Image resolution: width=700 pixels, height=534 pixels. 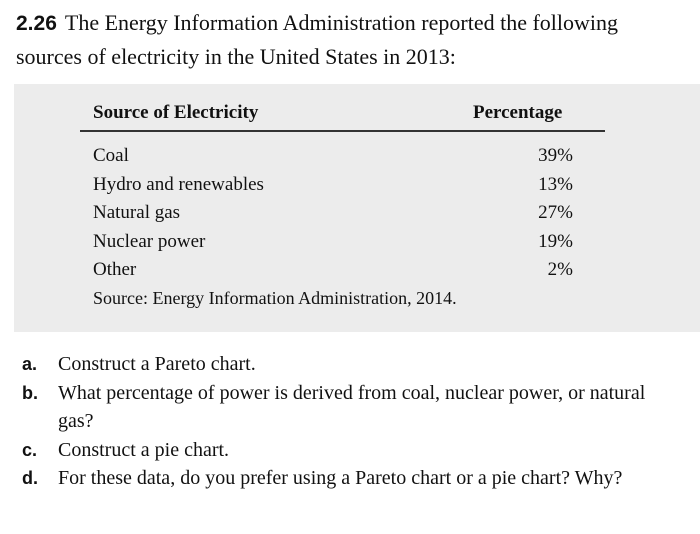 What do you see at coordinates (178, 184) in the screenshot?
I see `source-cell: Hydro and renewables` at bounding box center [178, 184].